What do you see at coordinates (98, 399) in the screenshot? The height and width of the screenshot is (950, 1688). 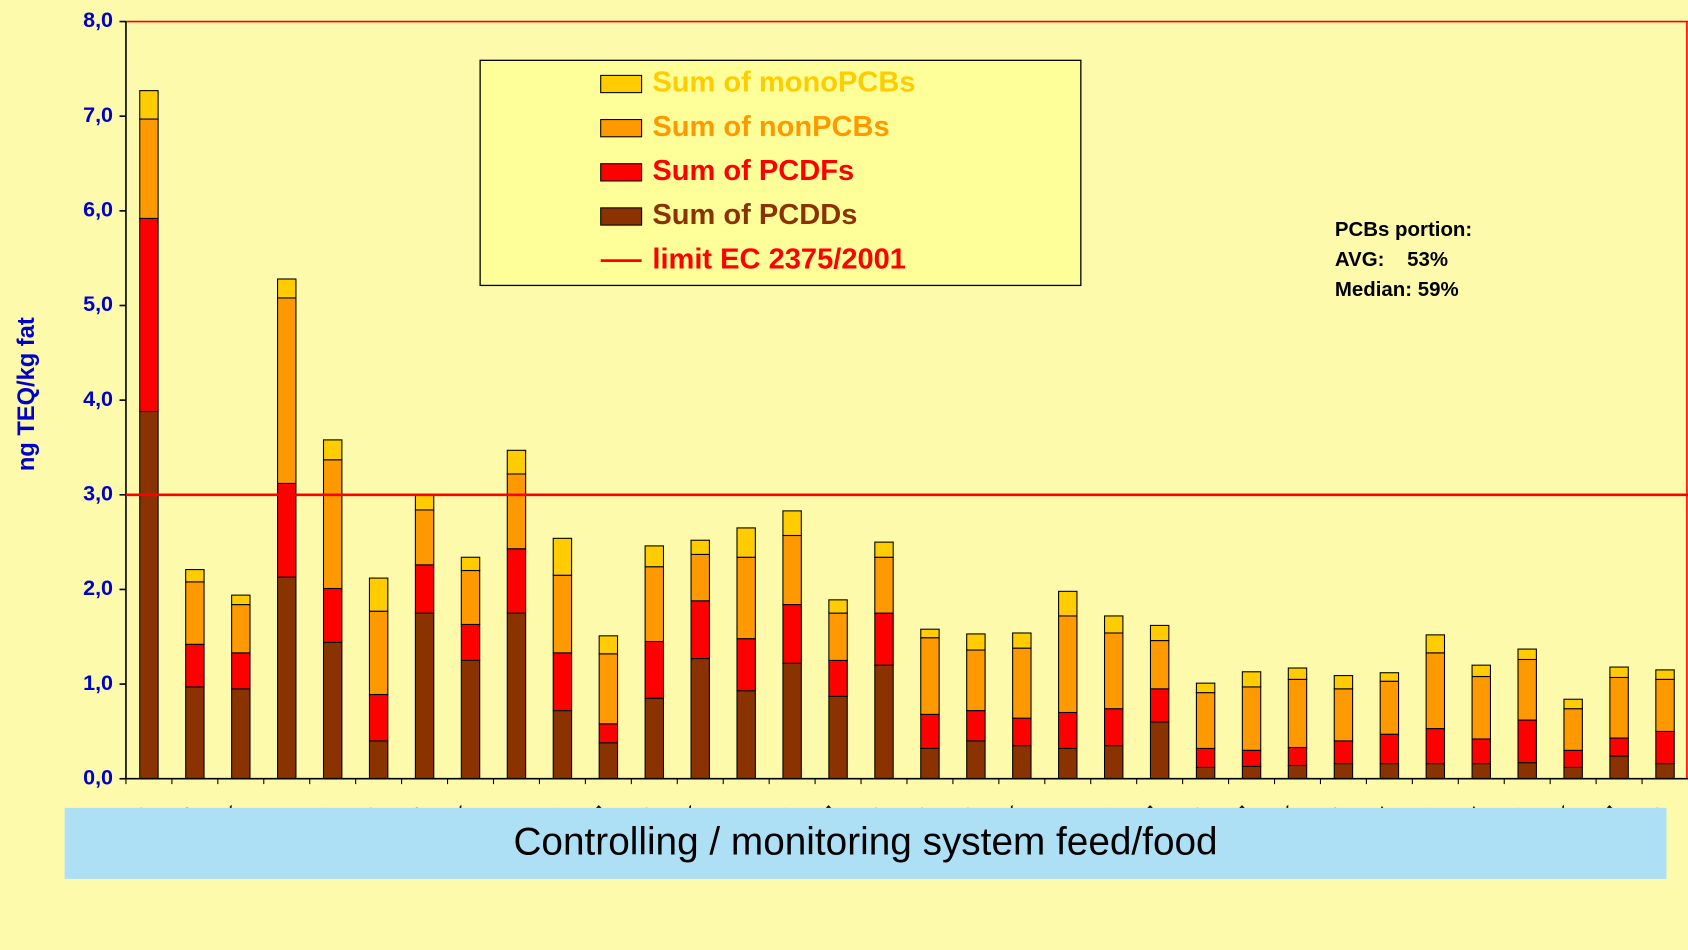 I see `y-tick-label: 4,0` at bounding box center [98, 399].